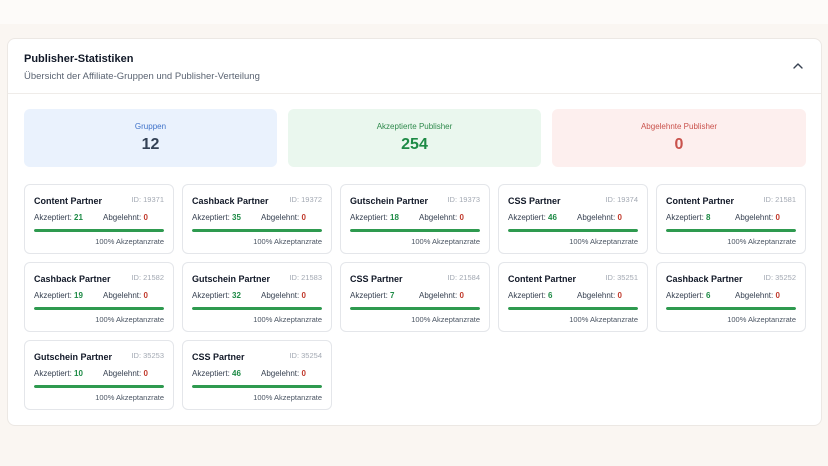 The width and height of the screenshot is (828, 466). What do you see at coordinates (392, 295) in the screenshot?
I see `accepted-count: 7` at bounding box center [392, 295].